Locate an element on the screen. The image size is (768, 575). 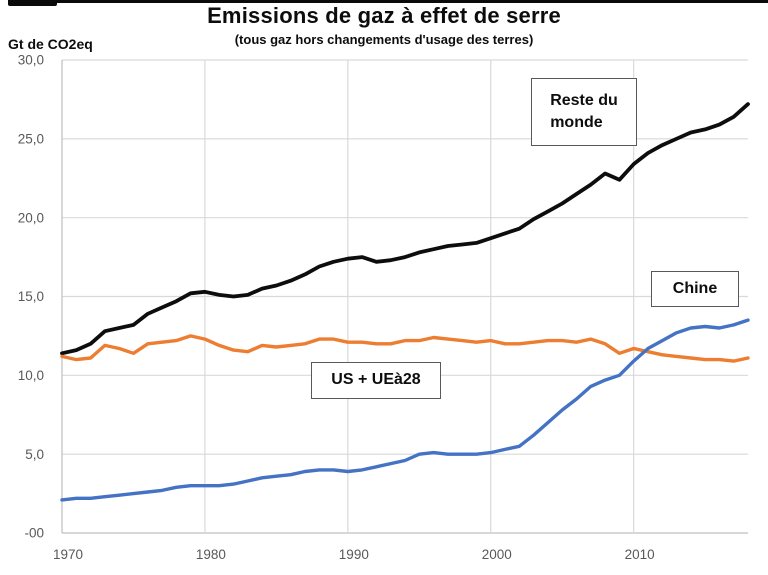
y-tick-label: 20,0 is located at coordinates (31, 217).